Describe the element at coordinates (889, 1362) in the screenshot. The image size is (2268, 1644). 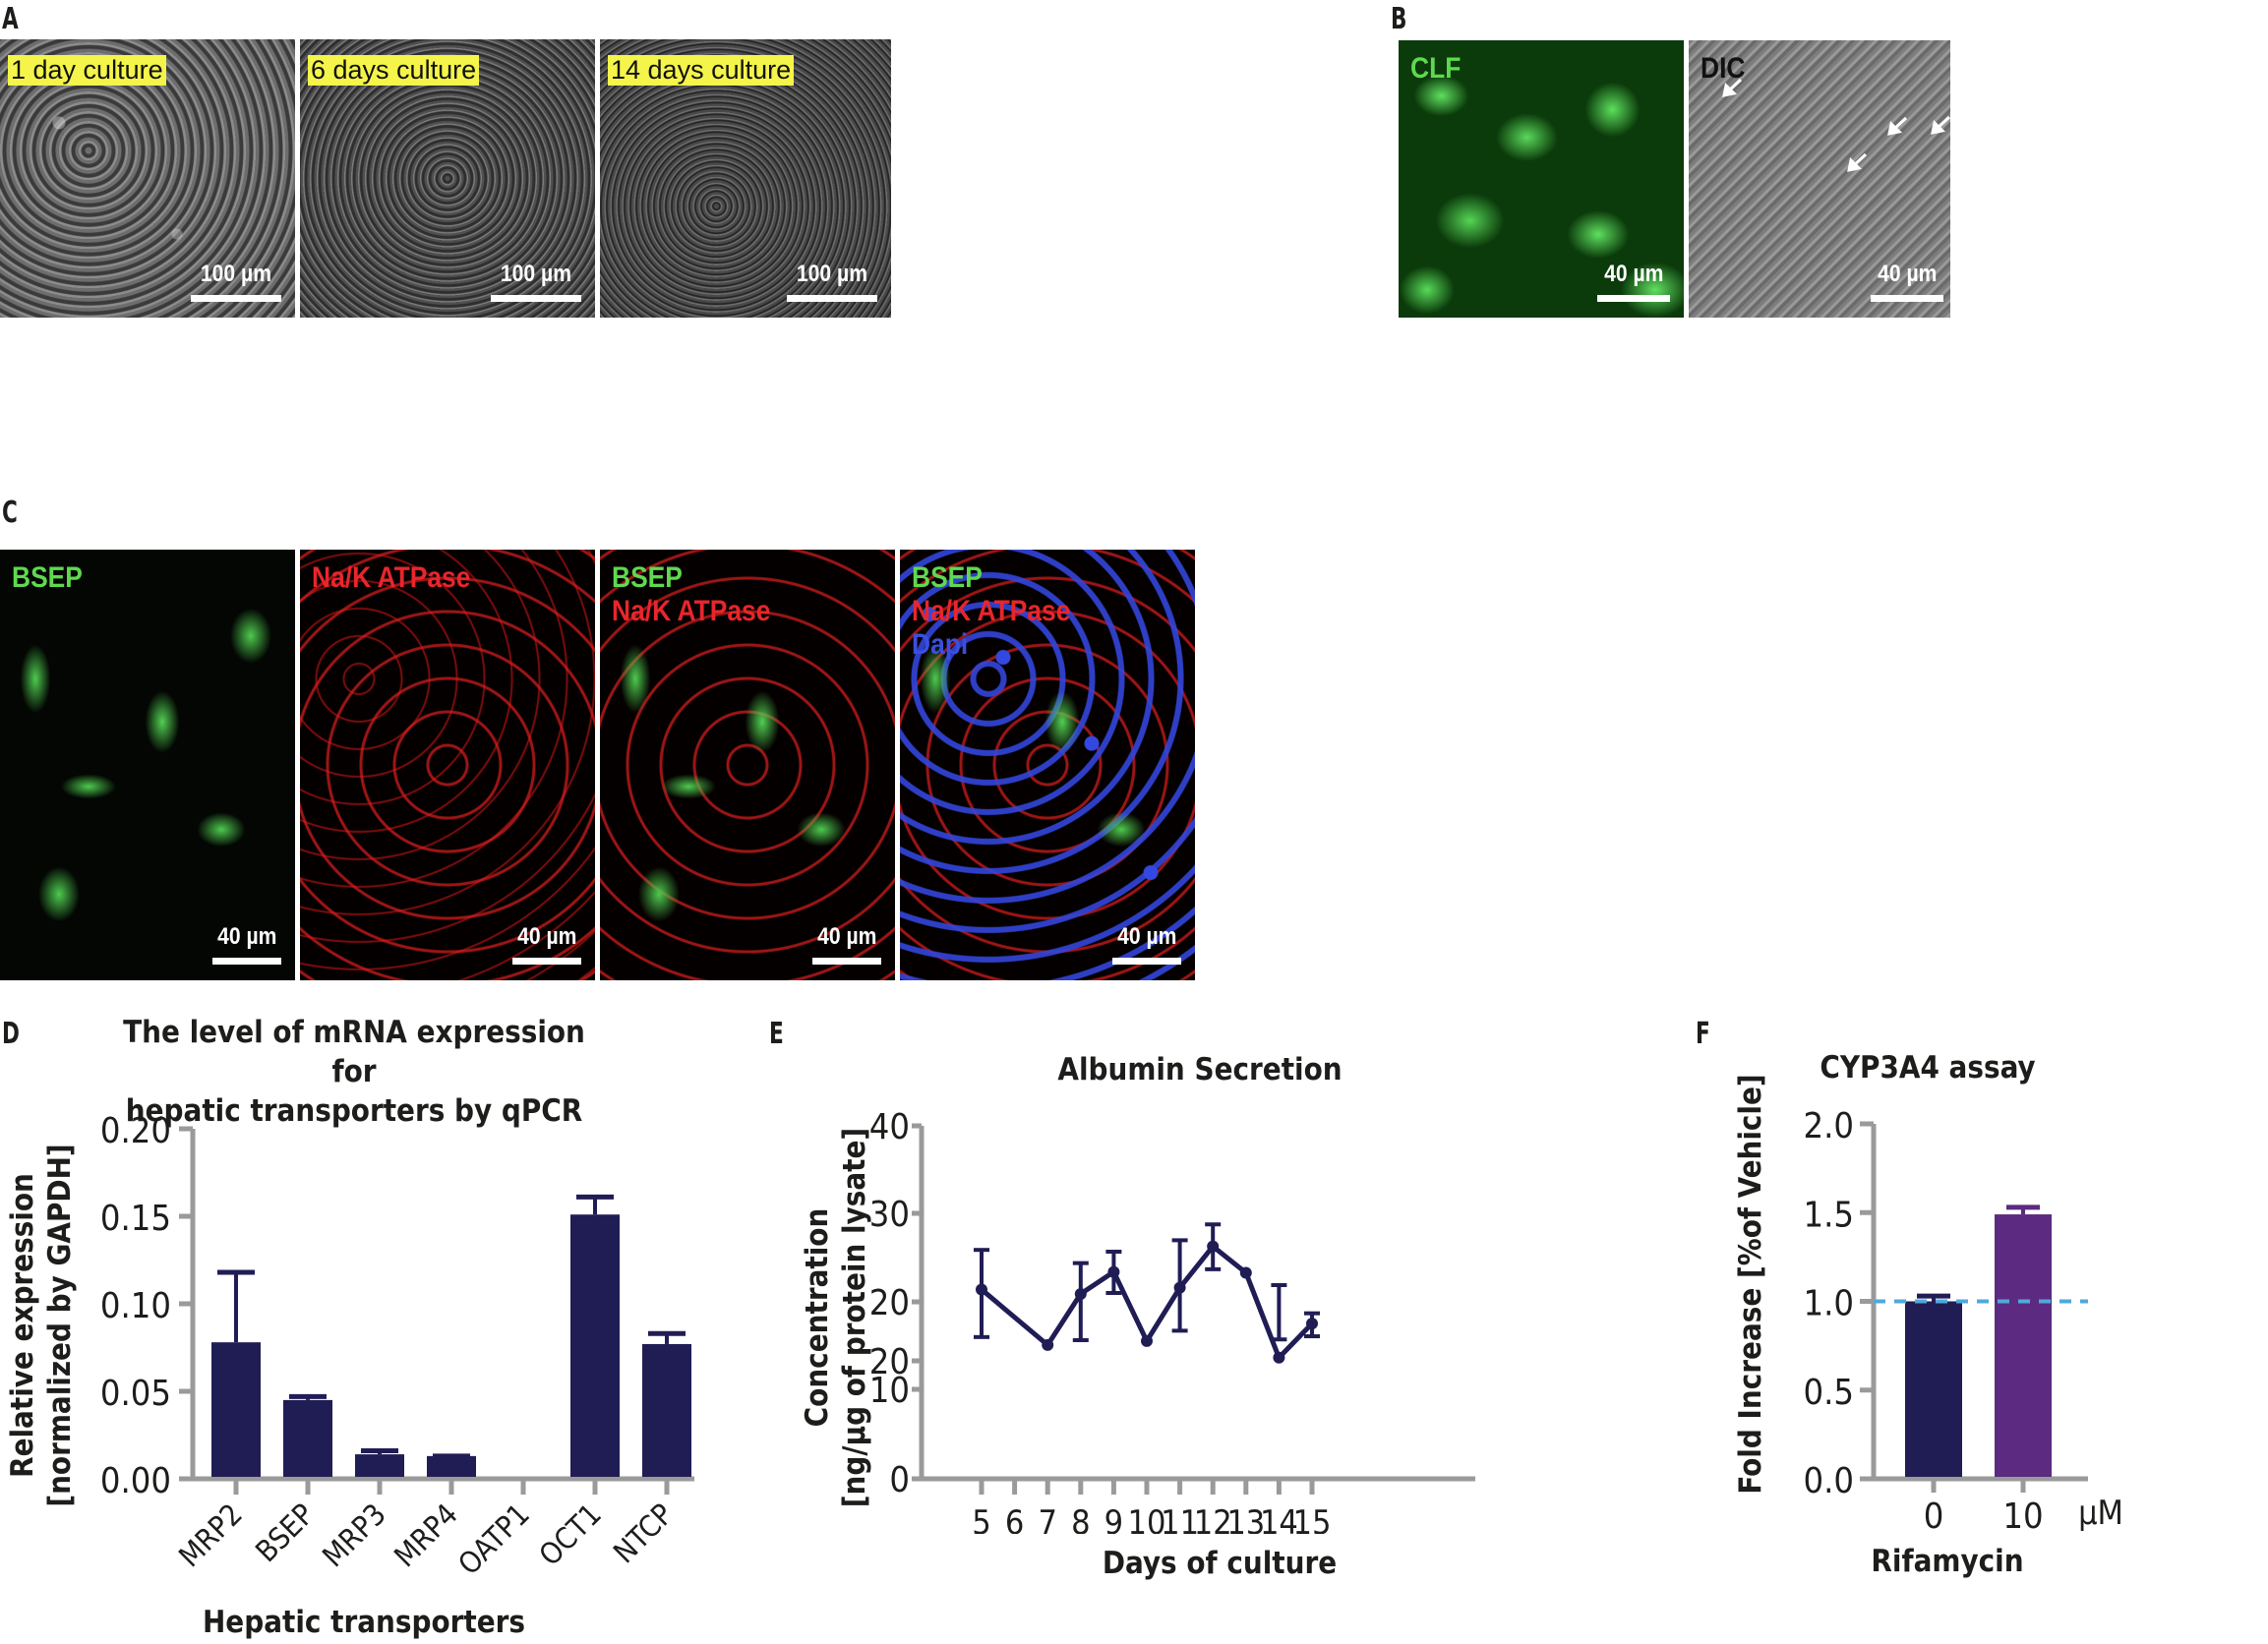
I see `y-tick-label: 20` at that location.